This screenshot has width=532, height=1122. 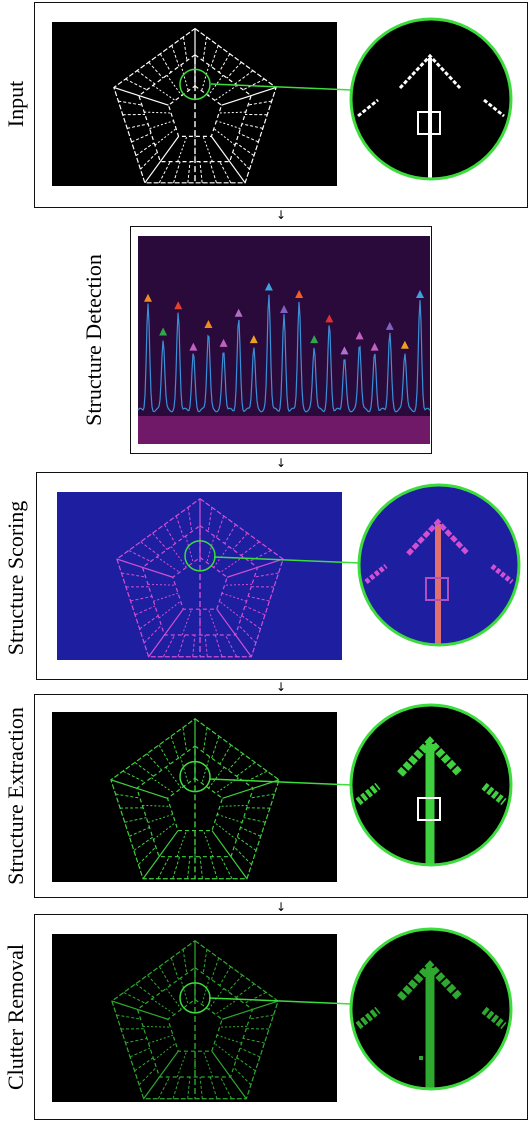 What do you see at coordinates (281, 907) in the screenshot?
I see `arrow-4: ↓` at bounding box center [281, 907].